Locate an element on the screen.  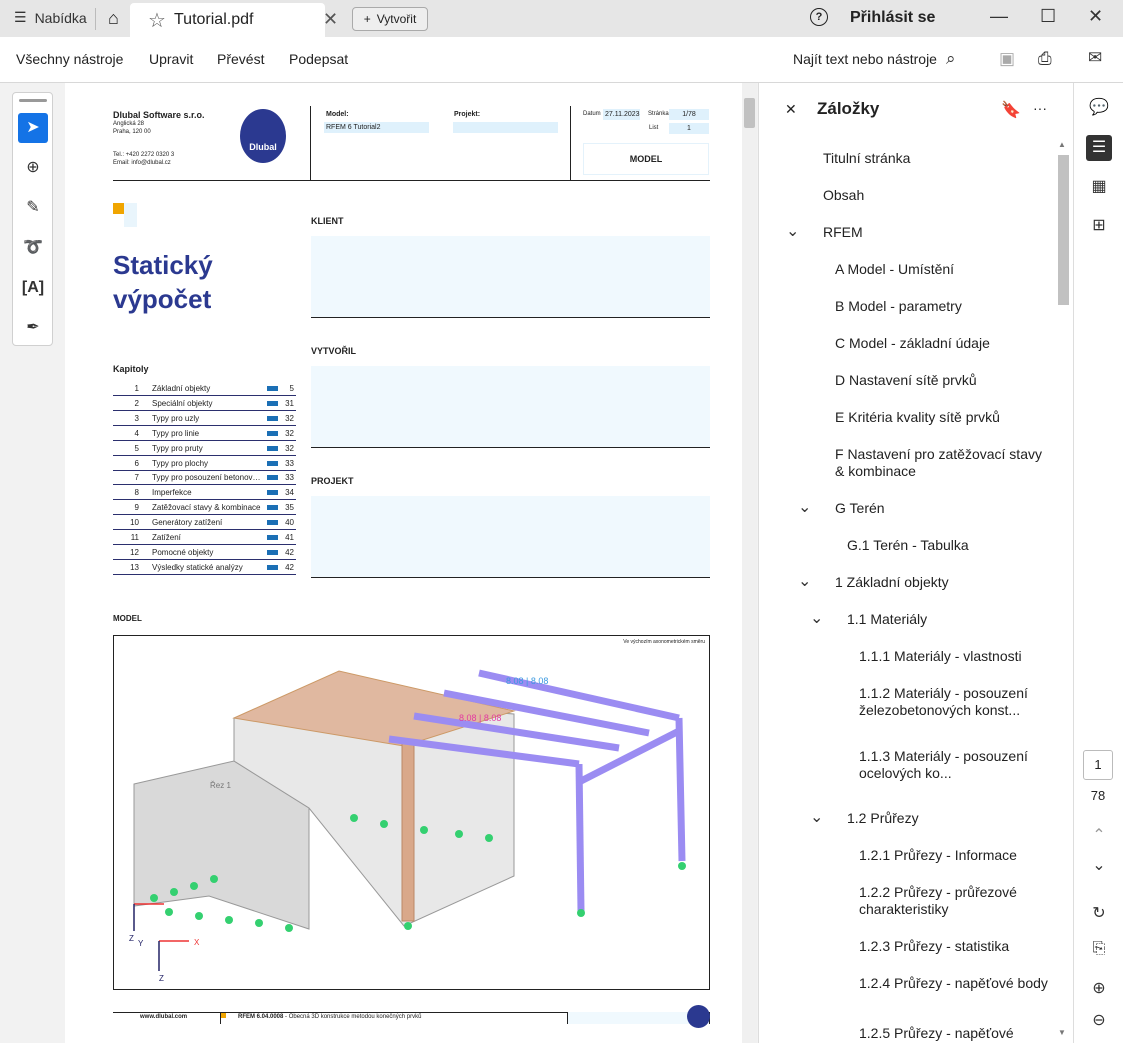
chapter-title: Zatížení is located at coordinates (166, 537).